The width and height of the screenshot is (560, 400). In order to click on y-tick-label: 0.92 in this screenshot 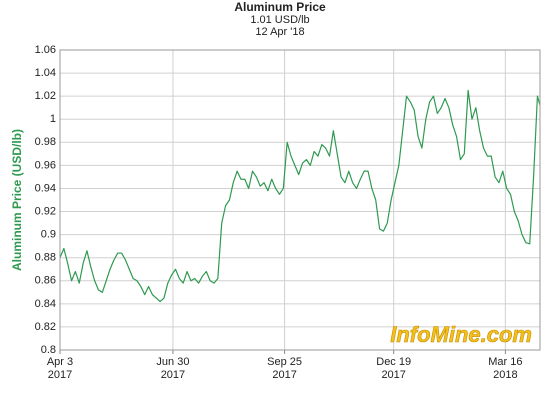, I will do `click(45, 211)`.